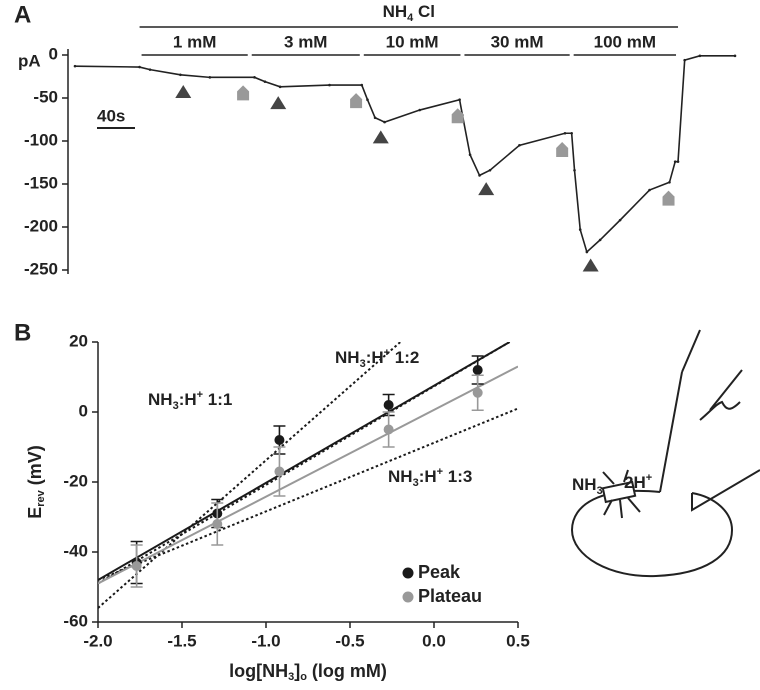 This screenshot has height=690, width=760. I want to click on y-tick-label: -100, so click(41, 139).